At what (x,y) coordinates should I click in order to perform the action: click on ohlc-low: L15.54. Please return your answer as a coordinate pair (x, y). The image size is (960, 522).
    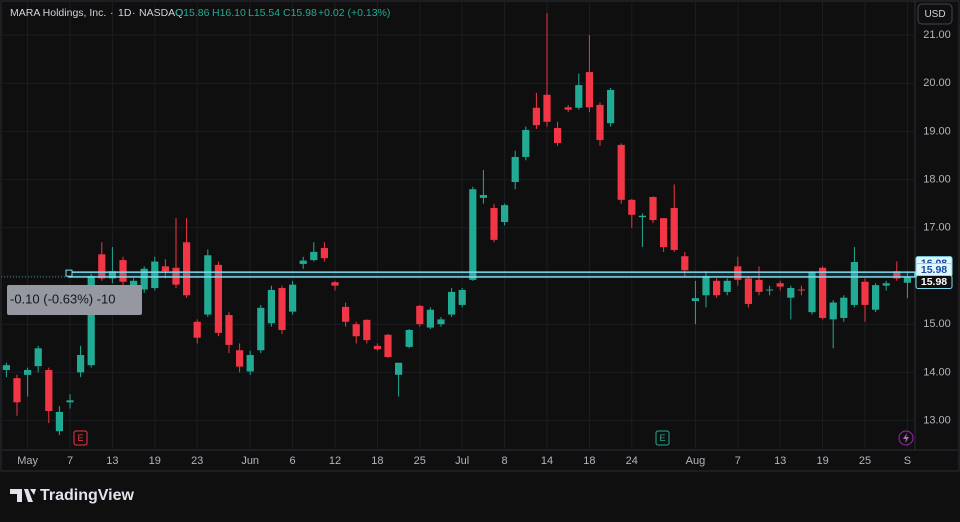
    Looking at the image, I should click on (264, 13).